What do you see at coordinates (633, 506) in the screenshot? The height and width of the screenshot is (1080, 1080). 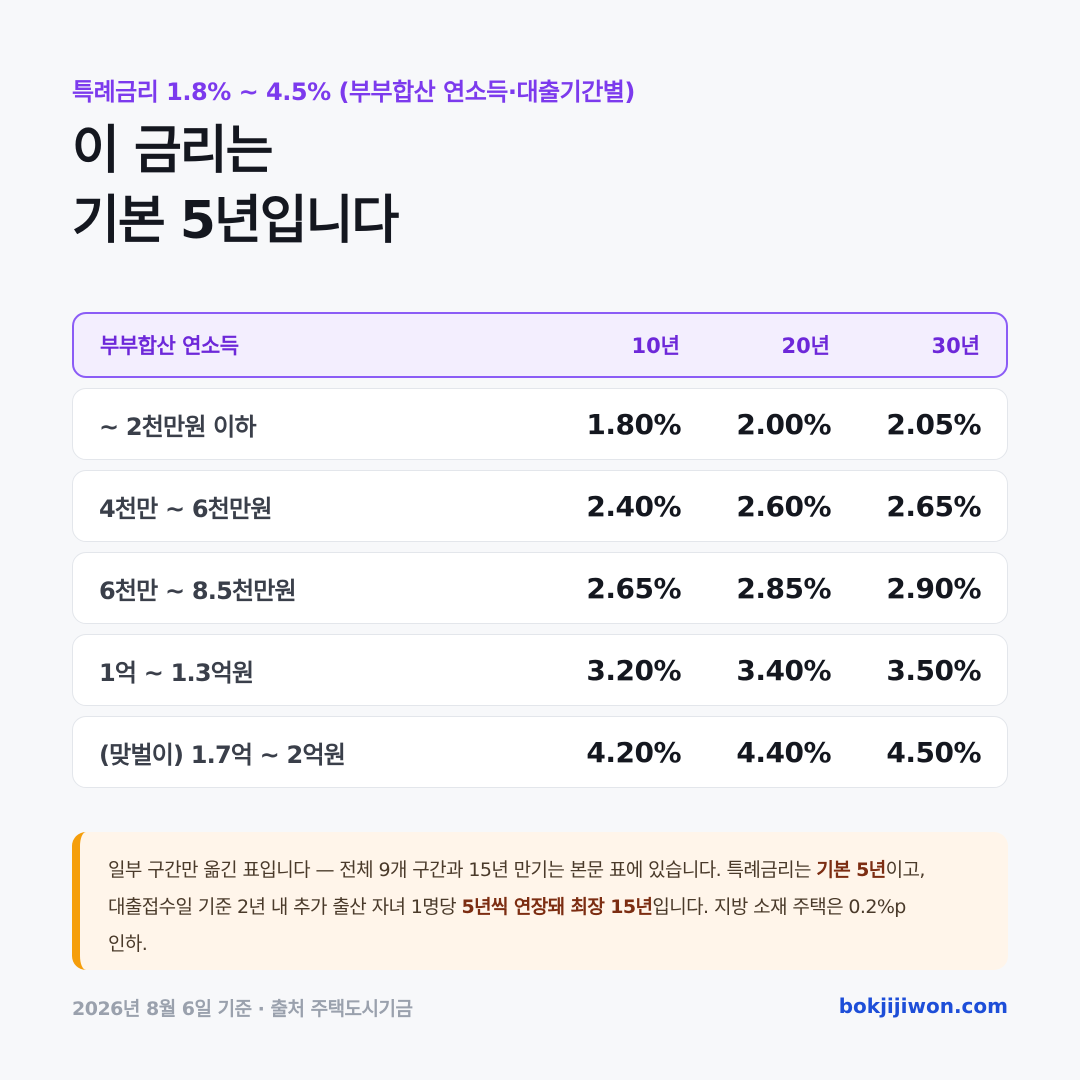 I see `rate-10y-cell: 2.40%` at bounding box center [633, 506].